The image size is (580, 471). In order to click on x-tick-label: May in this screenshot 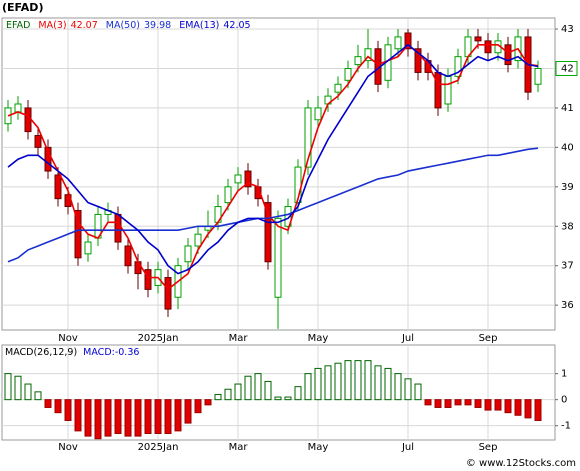, I will do `click(318, 338)`.